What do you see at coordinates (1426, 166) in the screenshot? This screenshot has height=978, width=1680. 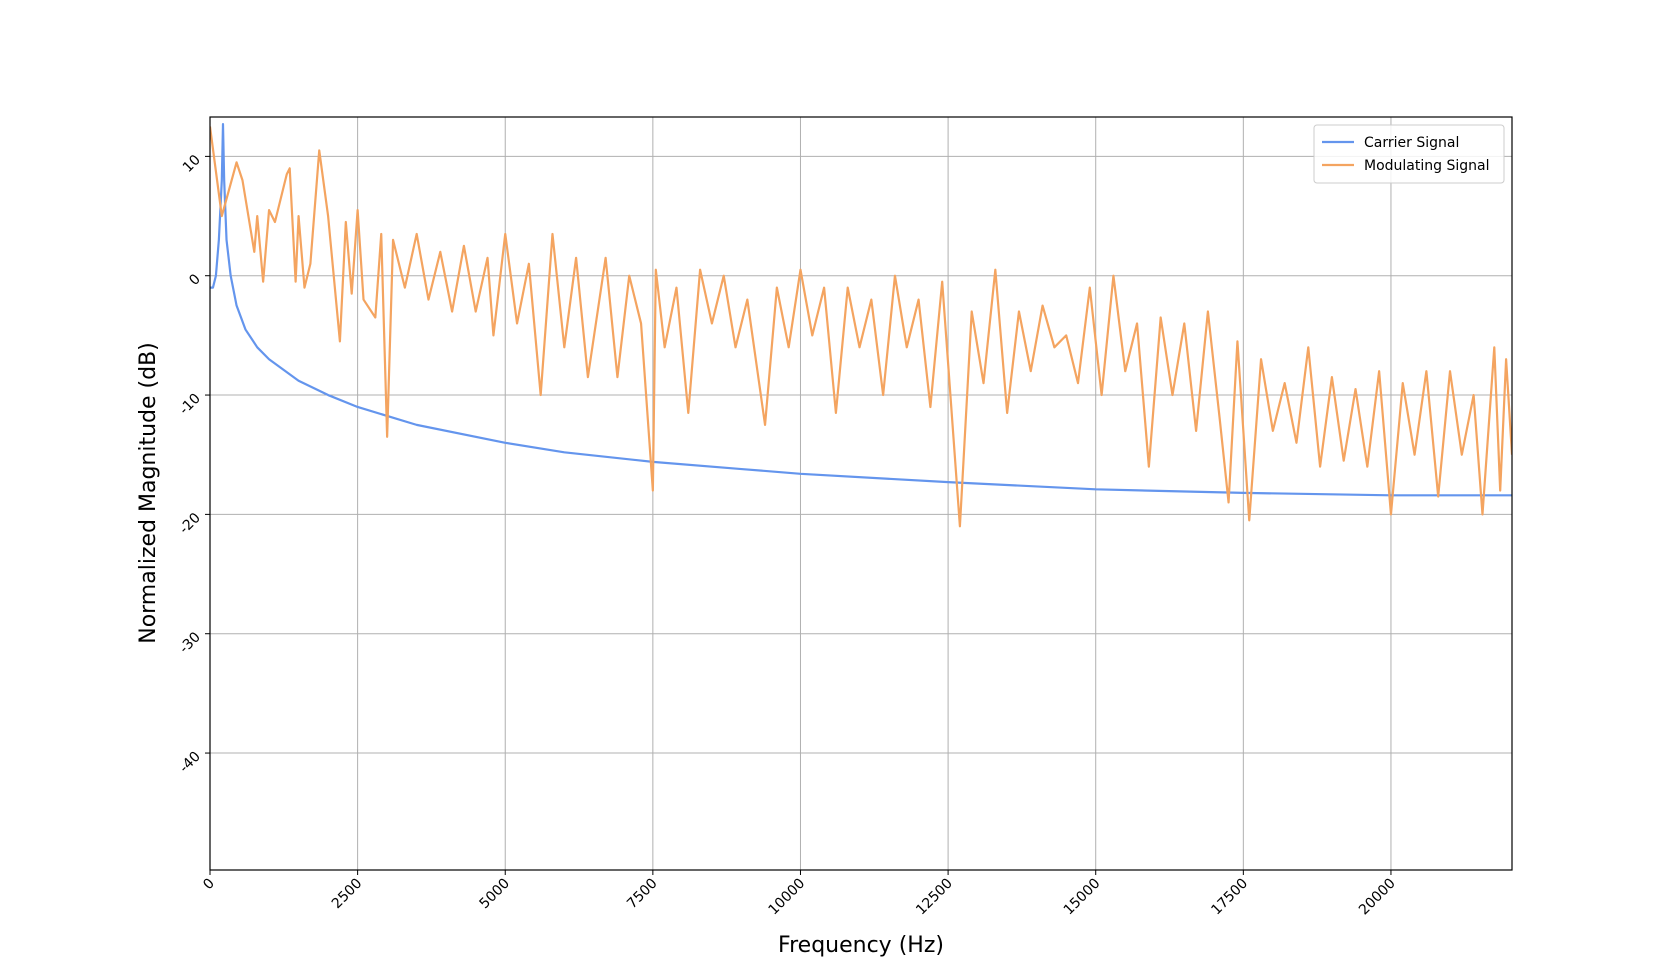 I see `legend-label: Modulating Signal` at bounding box center [1426, 166].